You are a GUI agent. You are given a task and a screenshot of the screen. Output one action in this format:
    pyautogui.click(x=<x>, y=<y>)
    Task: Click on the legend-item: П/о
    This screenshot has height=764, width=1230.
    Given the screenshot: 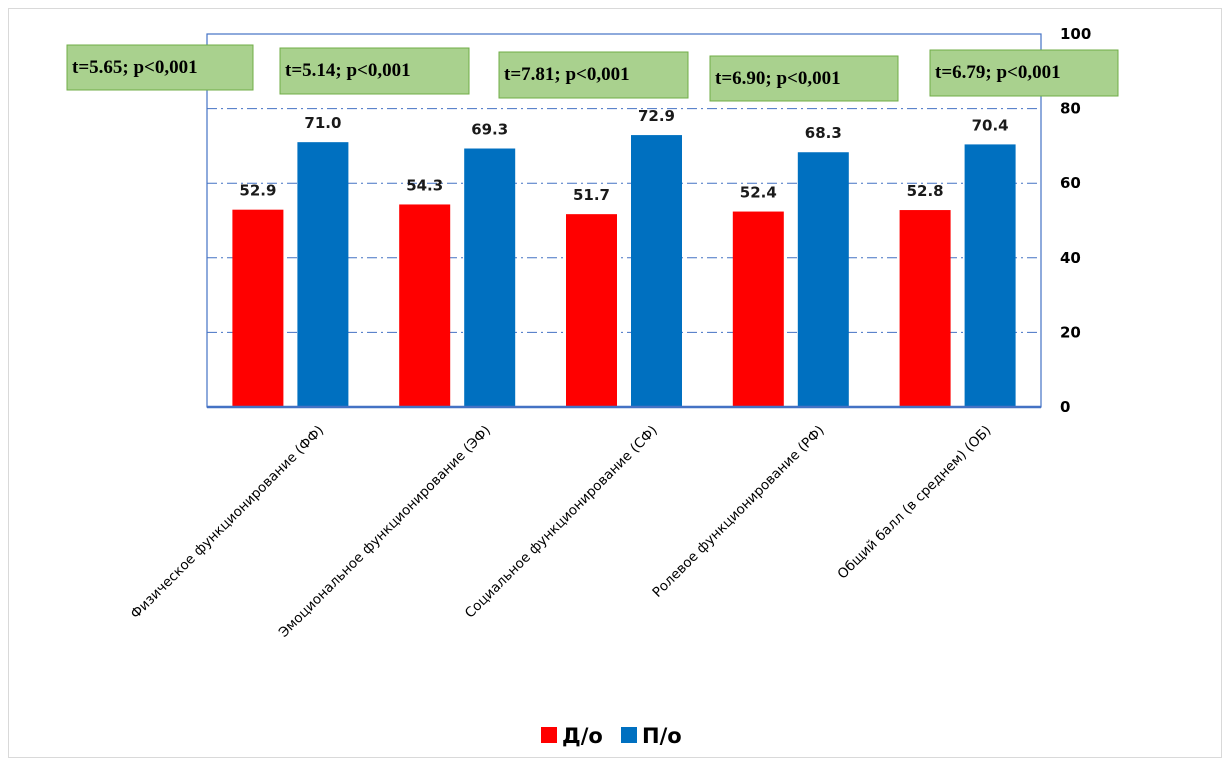 What is the action you would take?
    pyautogui.click(x=651, y=736)
    